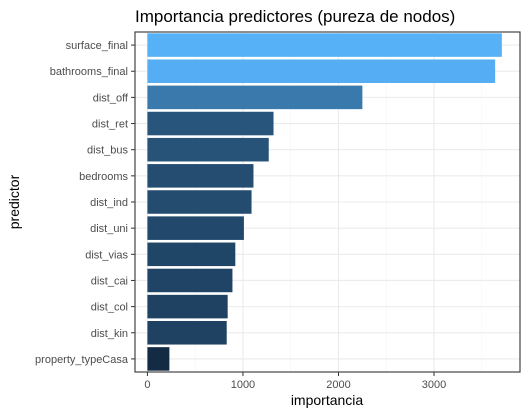 This screenshot has height=414, width=530. I want to click on x-tick-label: 2000, so click(338, 385).